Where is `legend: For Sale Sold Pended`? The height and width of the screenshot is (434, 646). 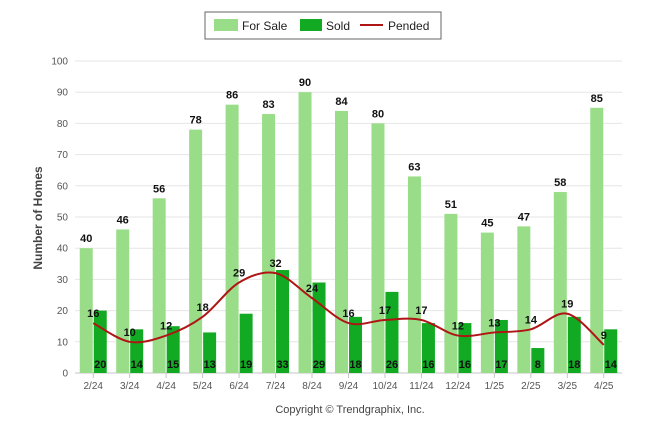
legend: For Sale Sold Pended is located at coordinates (323, 25).